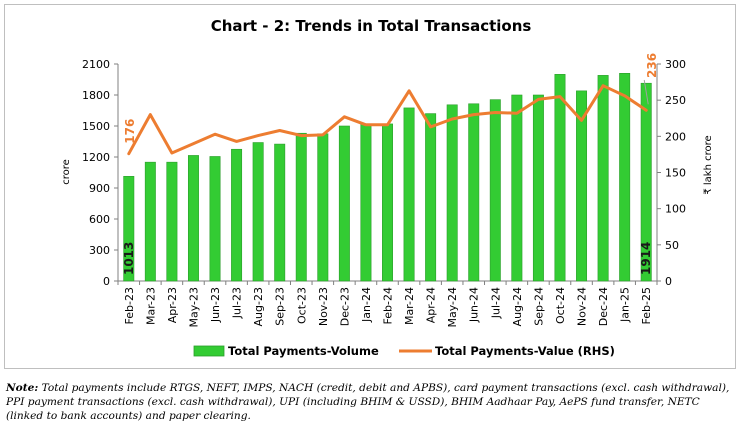 This screenshot has width=744, height=439. What do you see at coordinates (303, 351) in the screenshot?
I see `legend-label-volume: Total Payments-Volume` at bounding box center [303, 351].